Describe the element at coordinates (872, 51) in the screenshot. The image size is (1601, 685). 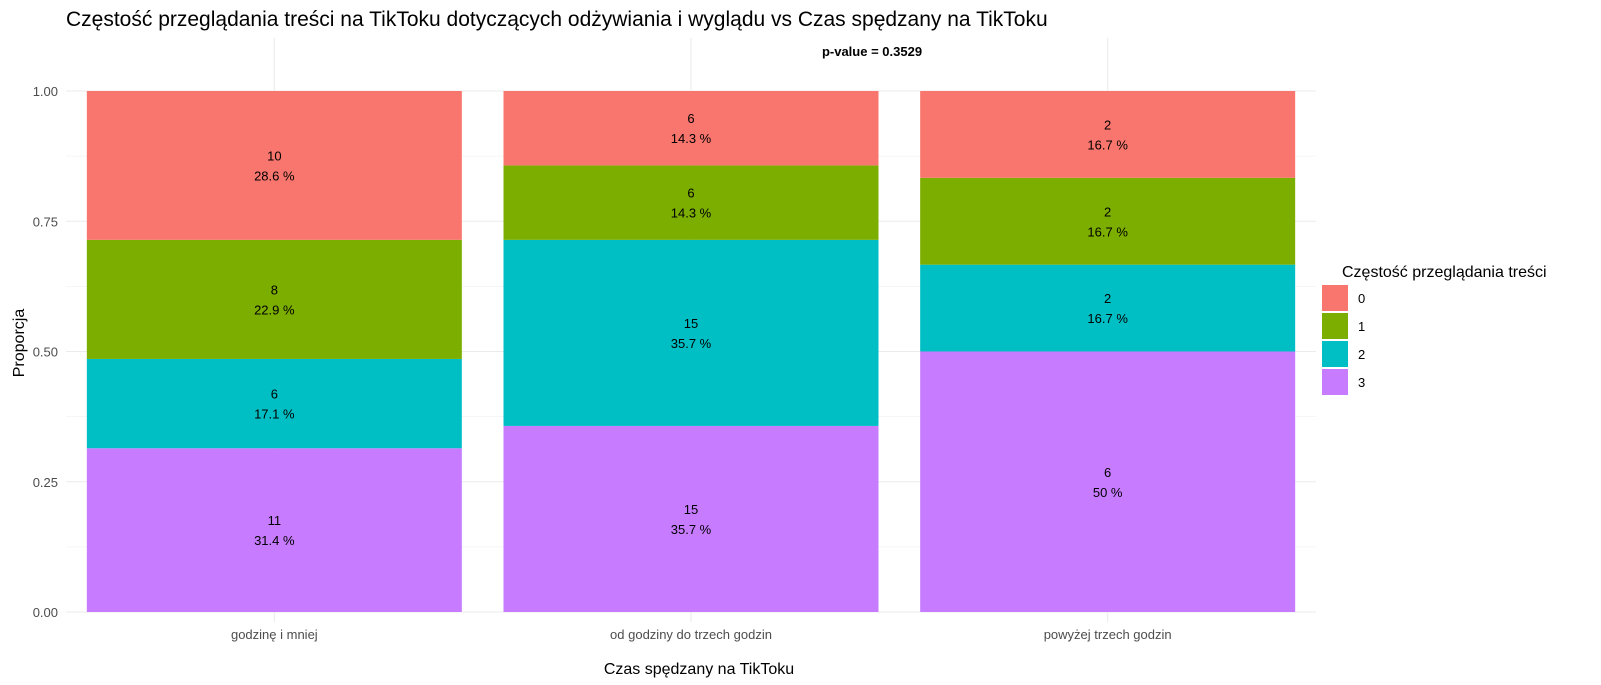
I see `chart-subtitle-pvalue: p-value = 0.3529` at that location.